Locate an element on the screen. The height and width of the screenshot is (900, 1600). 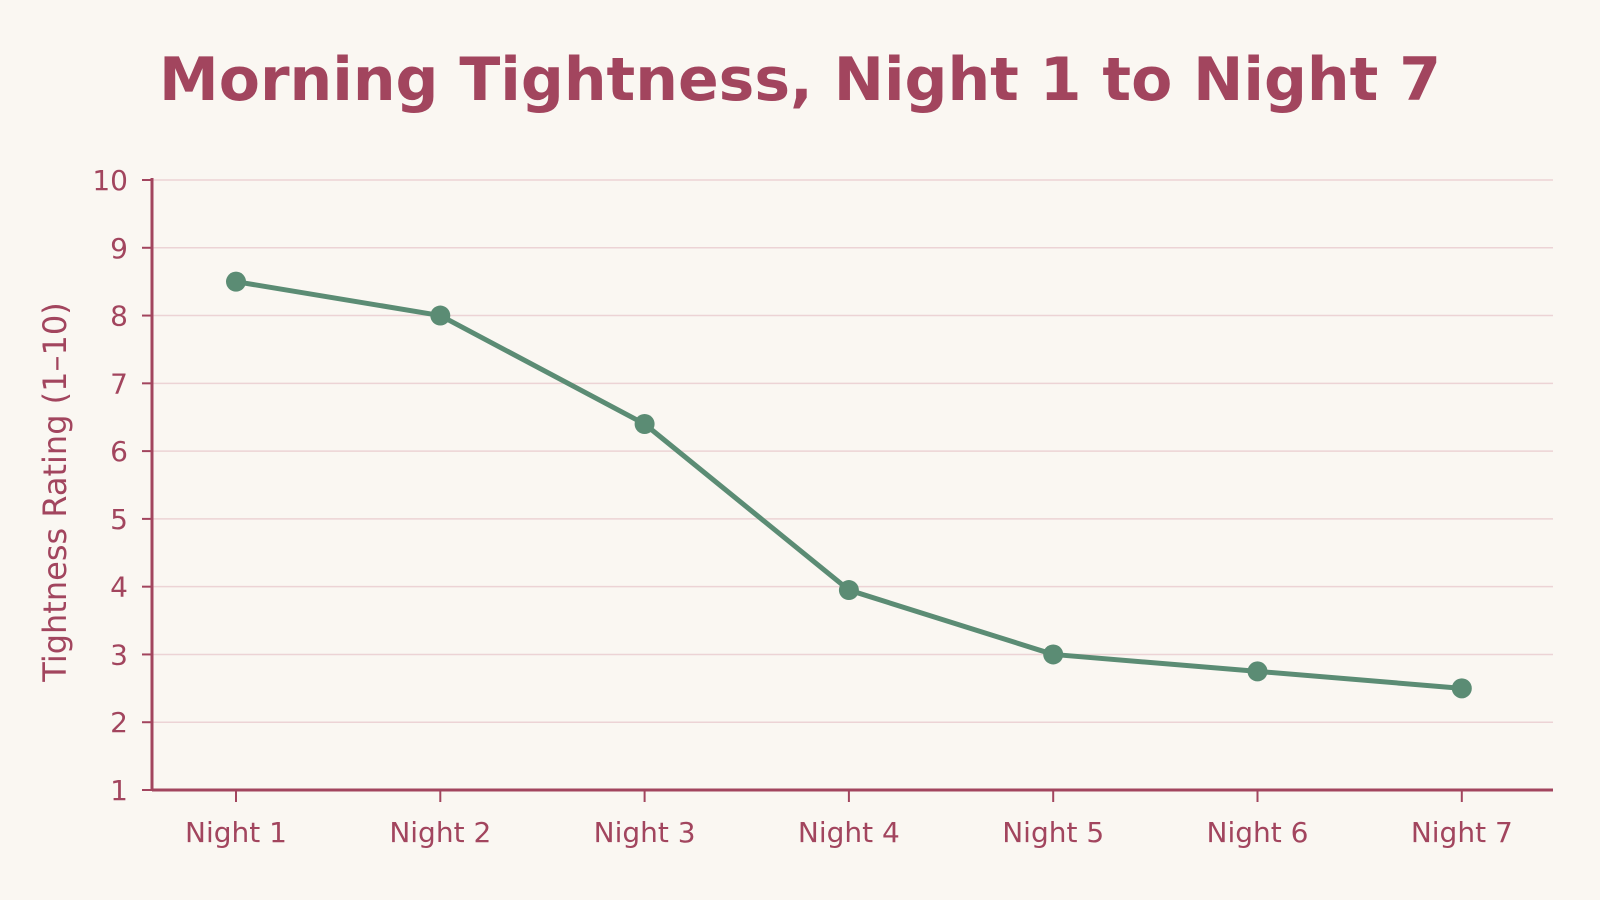
x-tick-label-3: Night 3 is located at coordinates (645, 832).